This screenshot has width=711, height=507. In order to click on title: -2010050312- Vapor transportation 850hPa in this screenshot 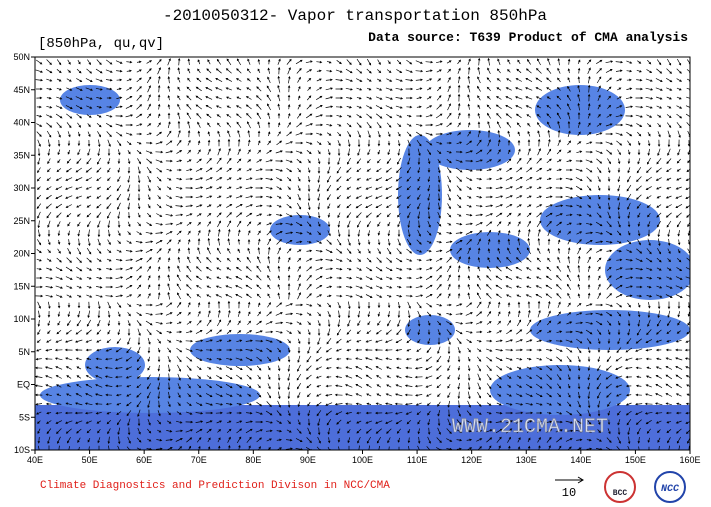, I will do `click(355, 16)`.